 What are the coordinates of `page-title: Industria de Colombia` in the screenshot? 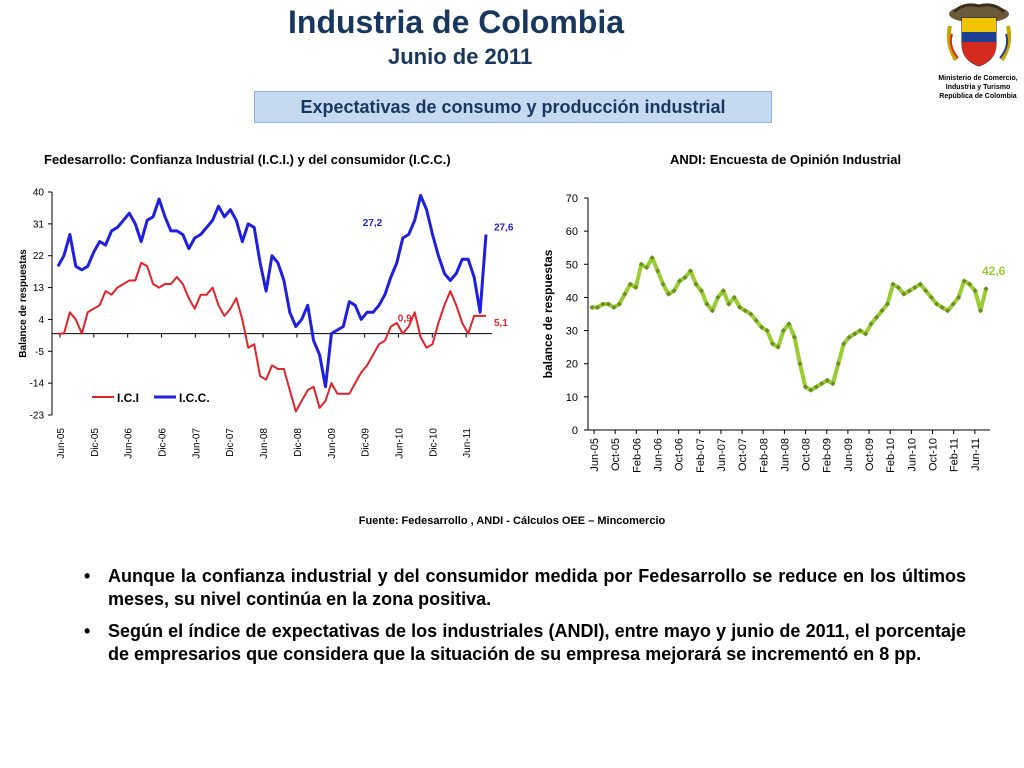 It's located at (456, 22).